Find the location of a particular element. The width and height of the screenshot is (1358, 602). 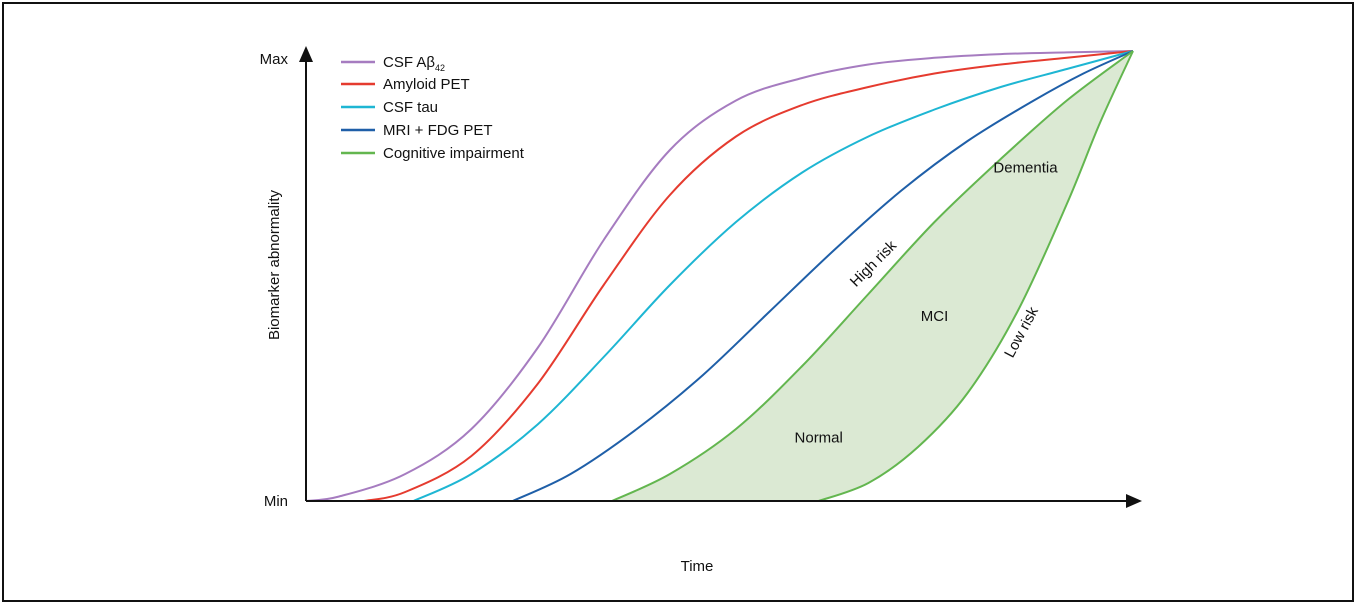

legend-label-csf-ab42: CSF Aβ42 is located at coordinates (414, 63).